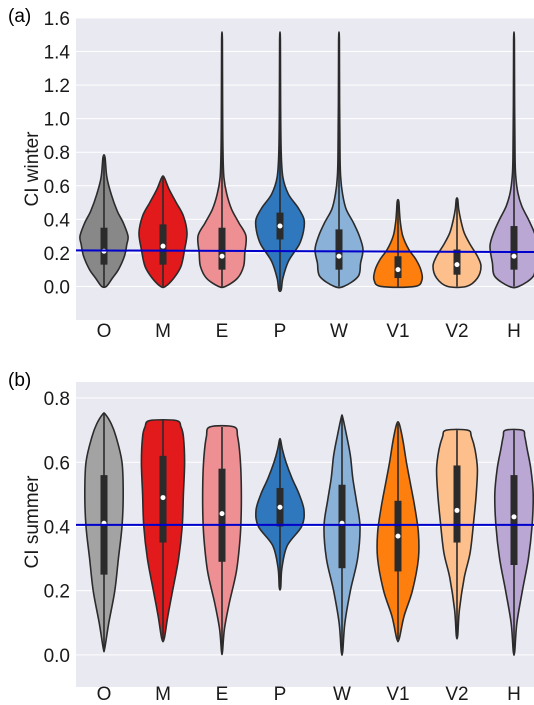 This screenshot has height=705, width=534. I want to click on y-axis-label: CI winter, so click(32, 169).